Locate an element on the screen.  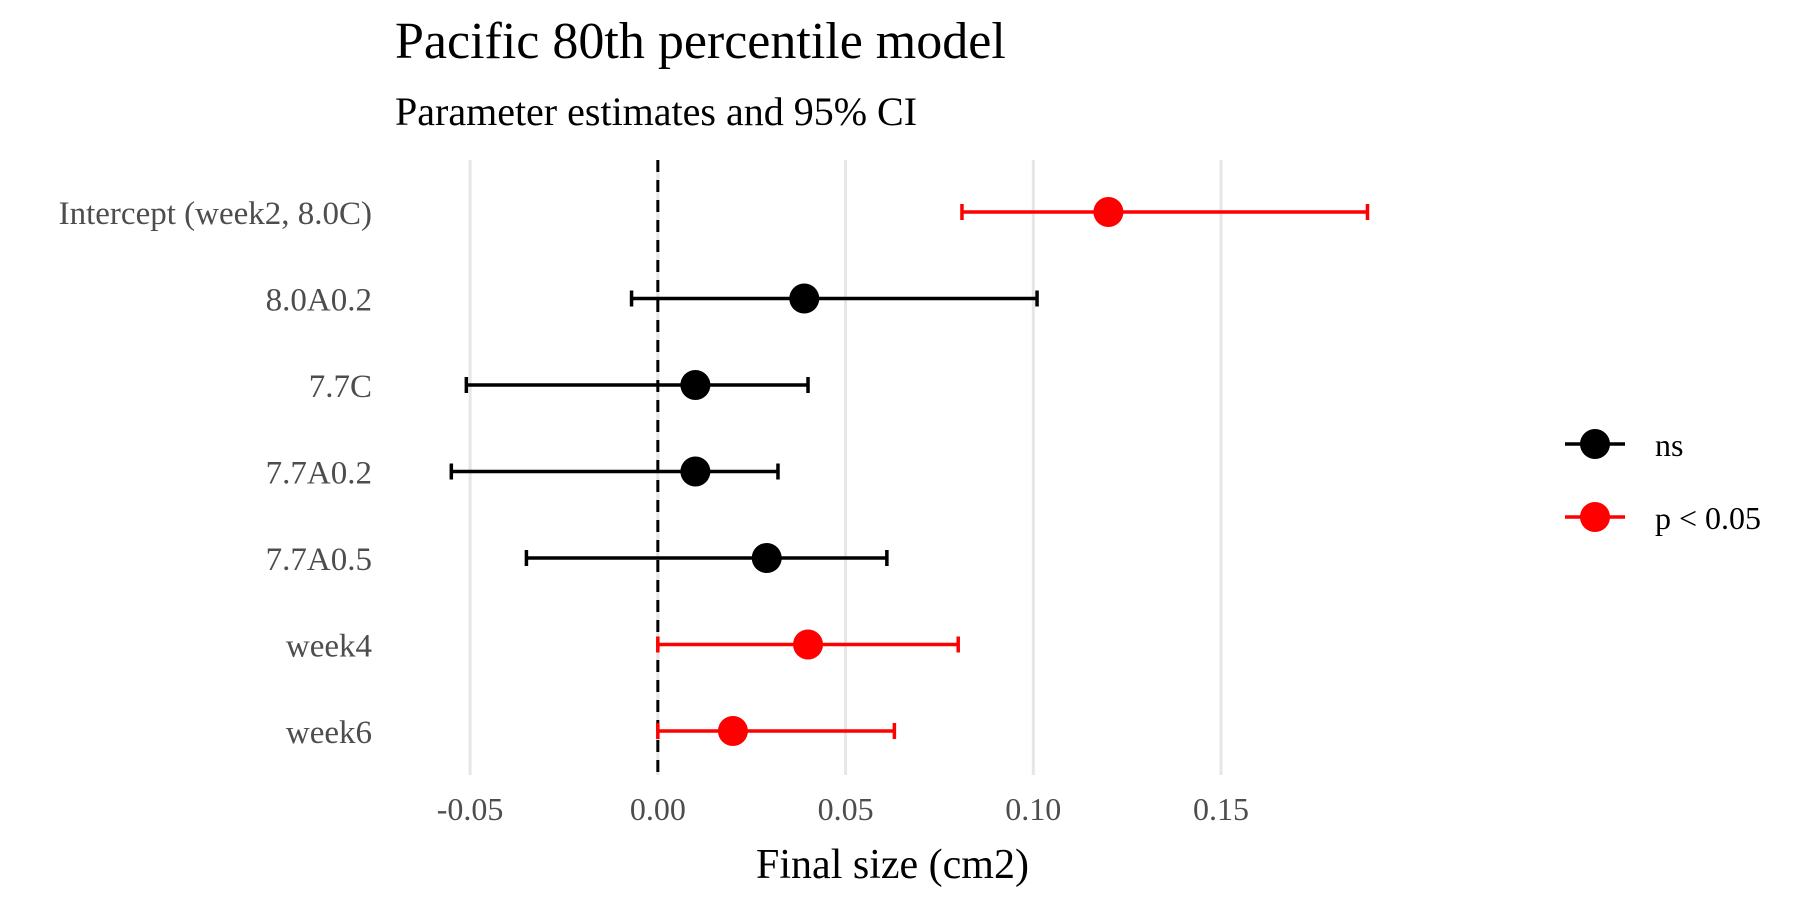
chart-title: Pacific 80th percentile model is located at coordinates (700, 41).